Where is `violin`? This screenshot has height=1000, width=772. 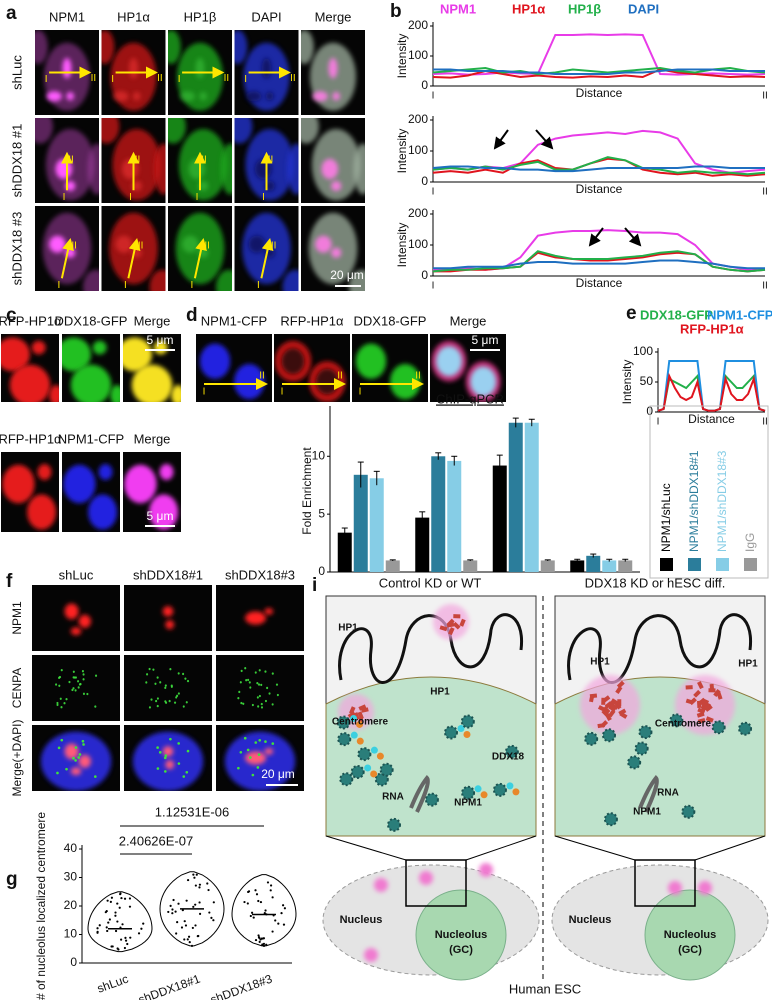
violin is located at coordinates (120, 922).